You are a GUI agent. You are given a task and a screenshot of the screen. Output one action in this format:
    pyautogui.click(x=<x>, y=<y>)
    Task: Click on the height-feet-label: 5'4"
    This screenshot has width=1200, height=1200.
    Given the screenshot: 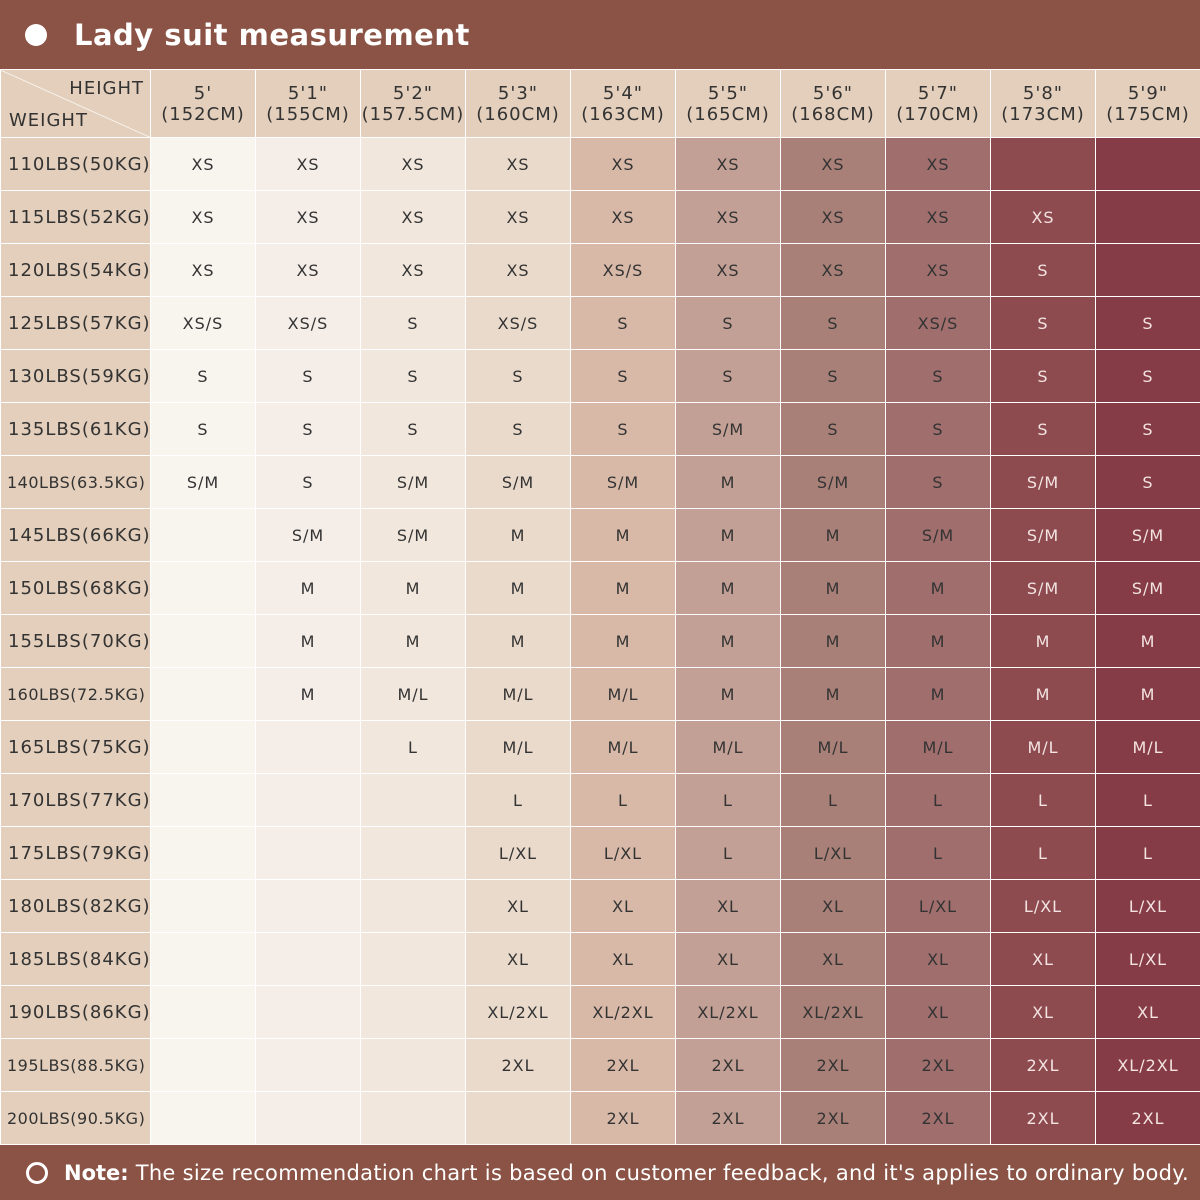 What is the action you would take?
    pyautogui.click(x=623, y=93)
    